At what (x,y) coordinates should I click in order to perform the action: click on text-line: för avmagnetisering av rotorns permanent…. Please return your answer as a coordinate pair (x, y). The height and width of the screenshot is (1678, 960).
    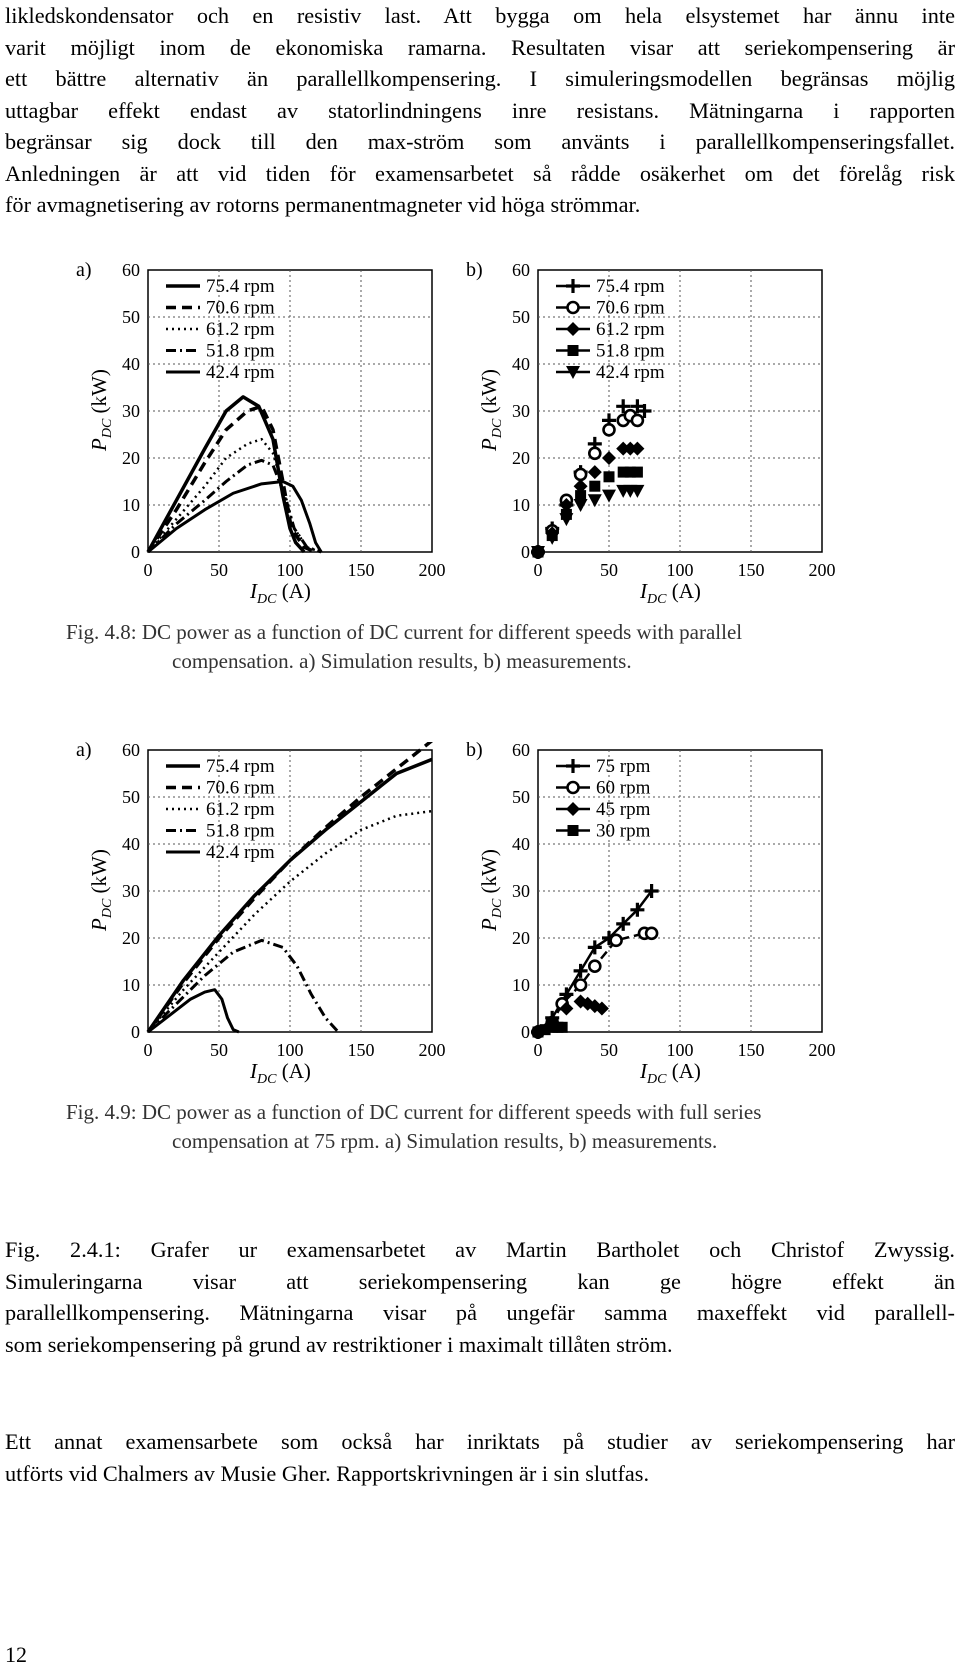
    Looking at the image, I should click on (323, 204).